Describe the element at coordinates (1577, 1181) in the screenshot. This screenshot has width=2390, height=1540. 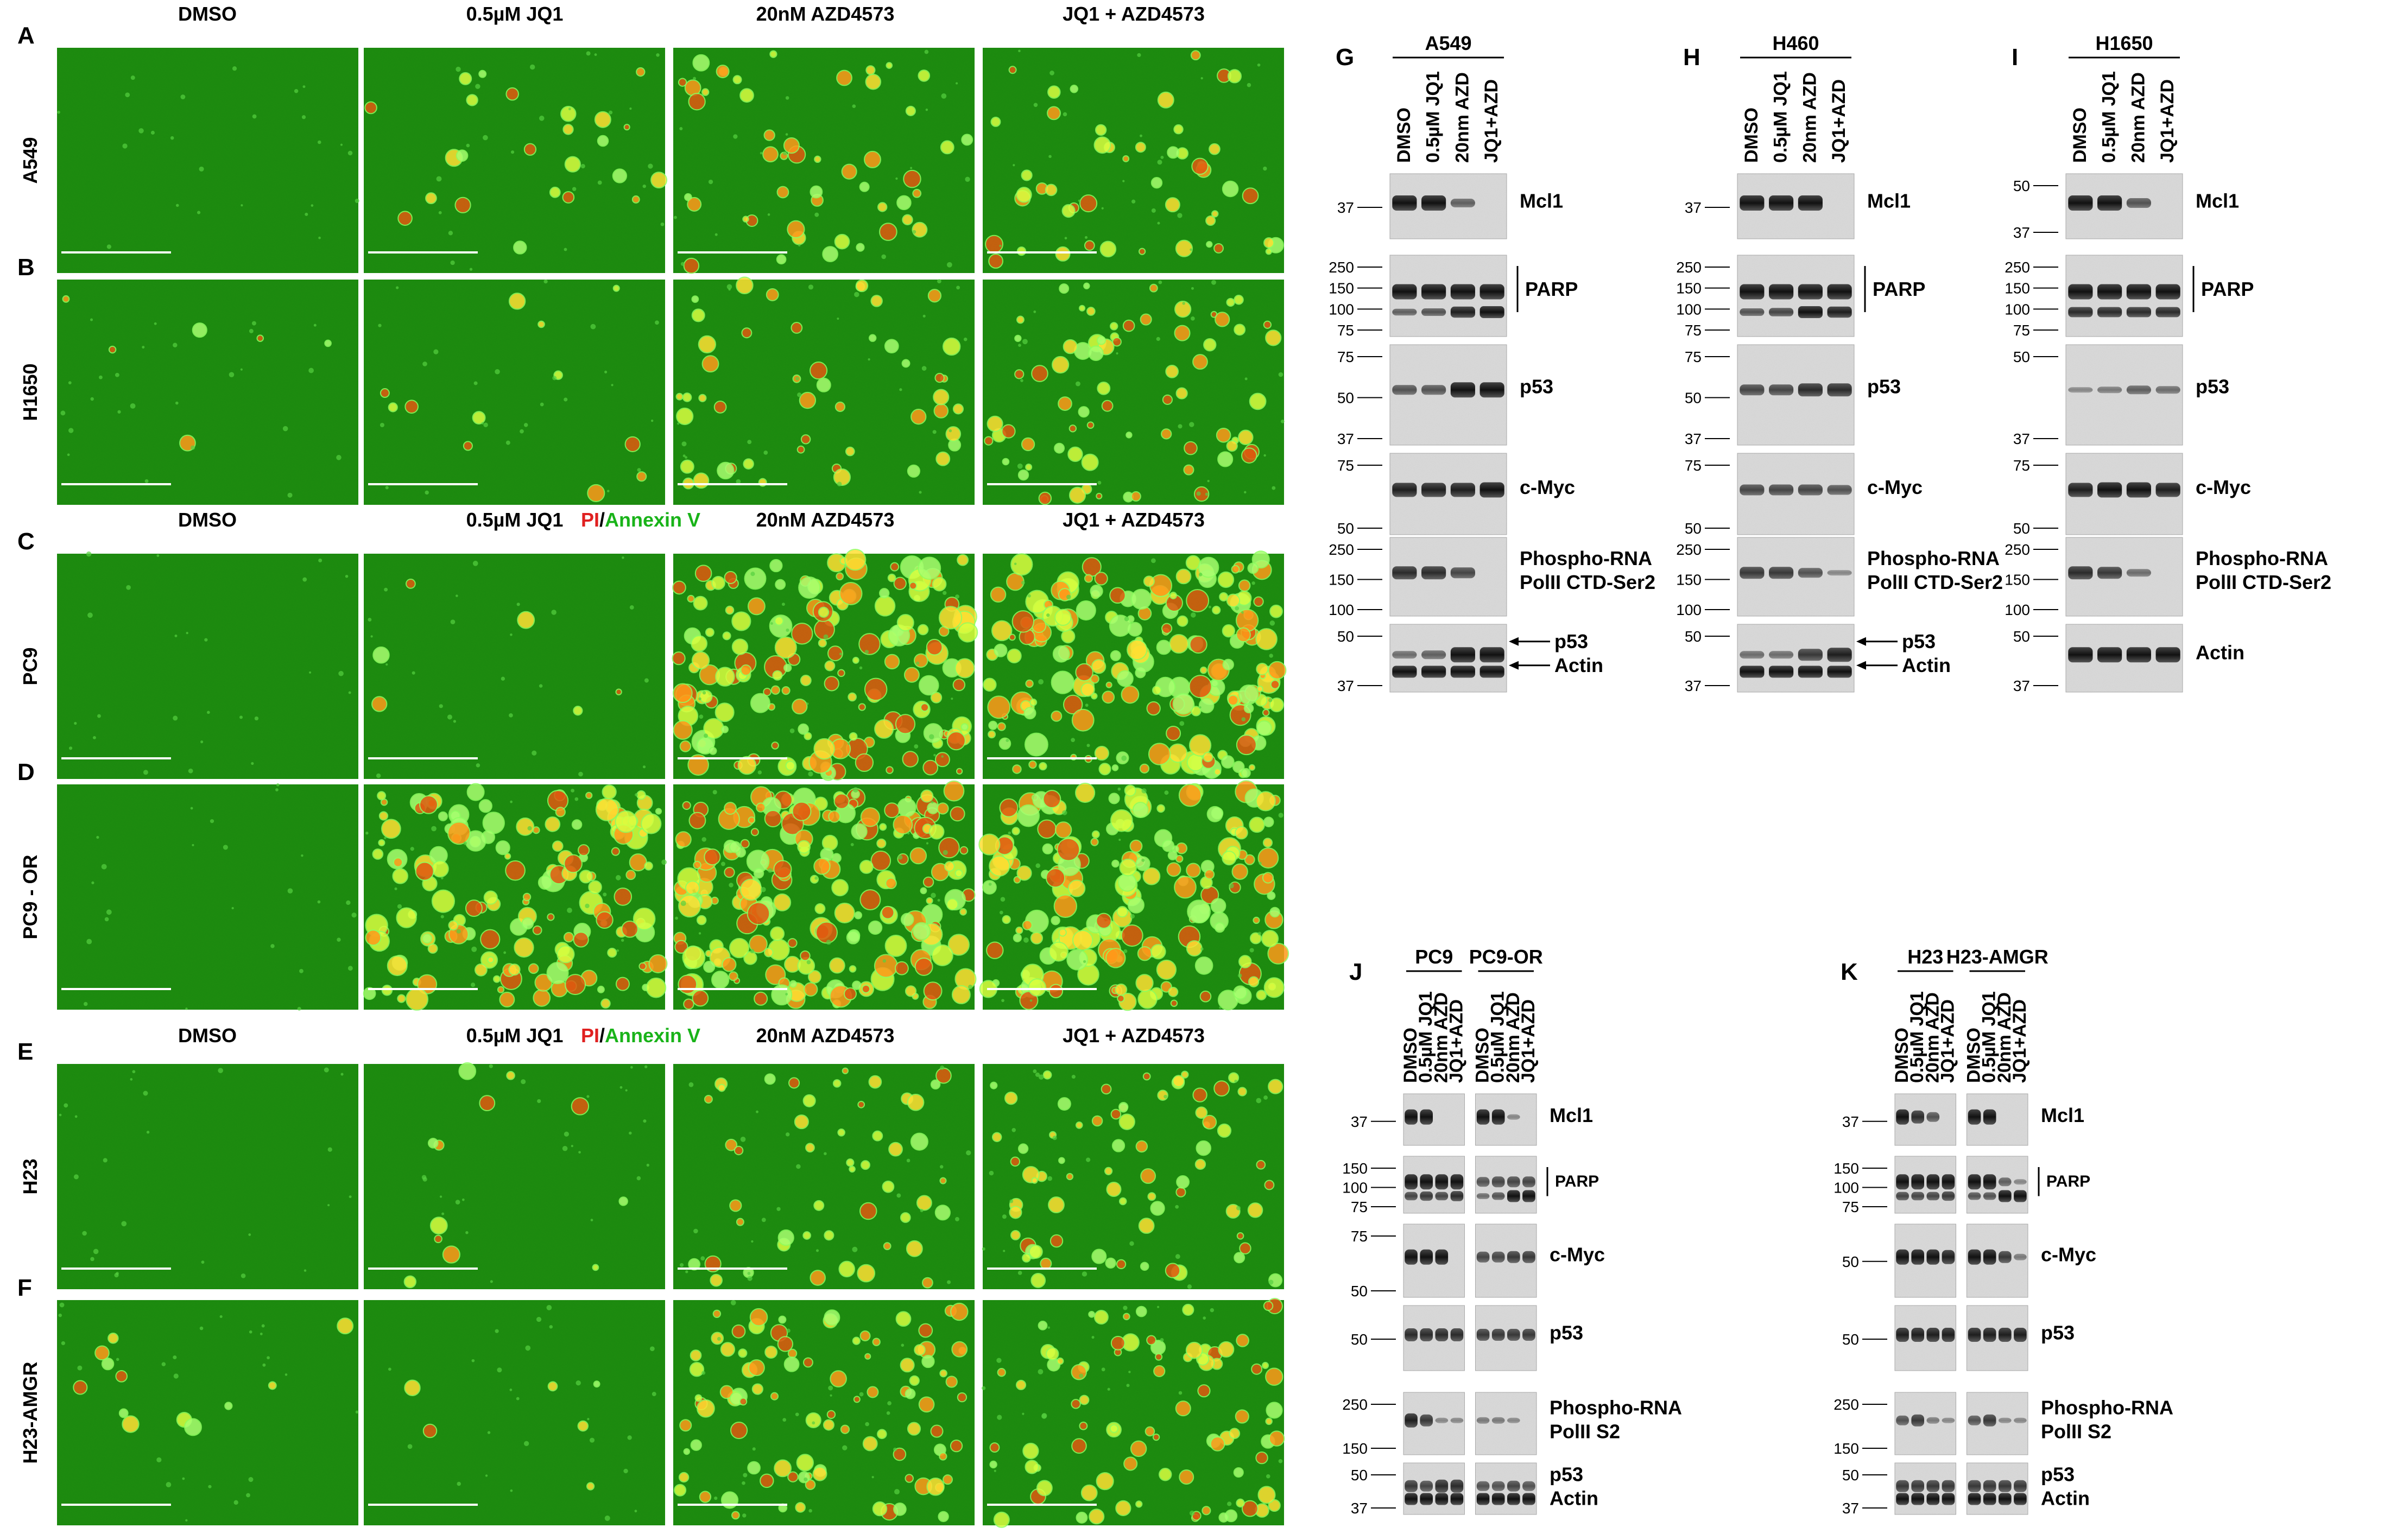
I see `protein-label-PARP: PARP` at that location.